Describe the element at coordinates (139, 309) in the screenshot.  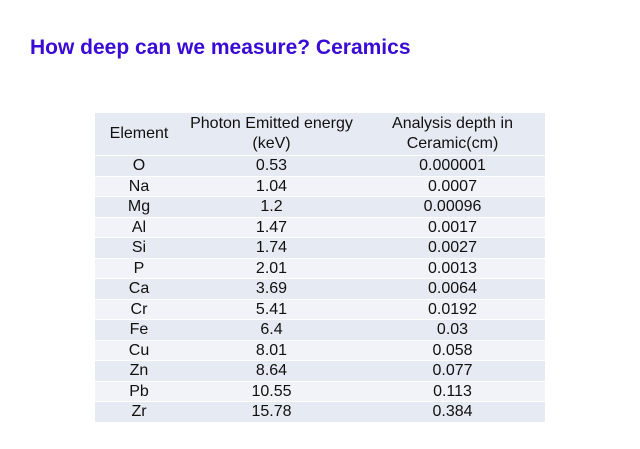
I see `table-cell: Cr` at that location.